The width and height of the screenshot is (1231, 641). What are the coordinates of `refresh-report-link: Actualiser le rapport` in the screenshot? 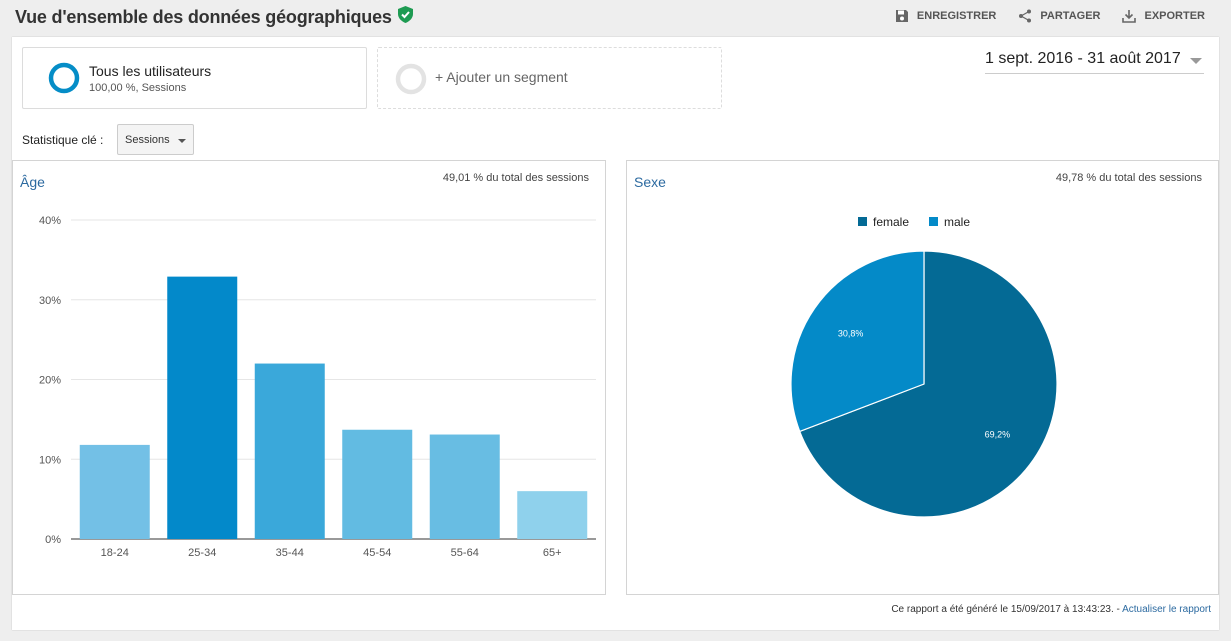 It's located at (1166, 609).